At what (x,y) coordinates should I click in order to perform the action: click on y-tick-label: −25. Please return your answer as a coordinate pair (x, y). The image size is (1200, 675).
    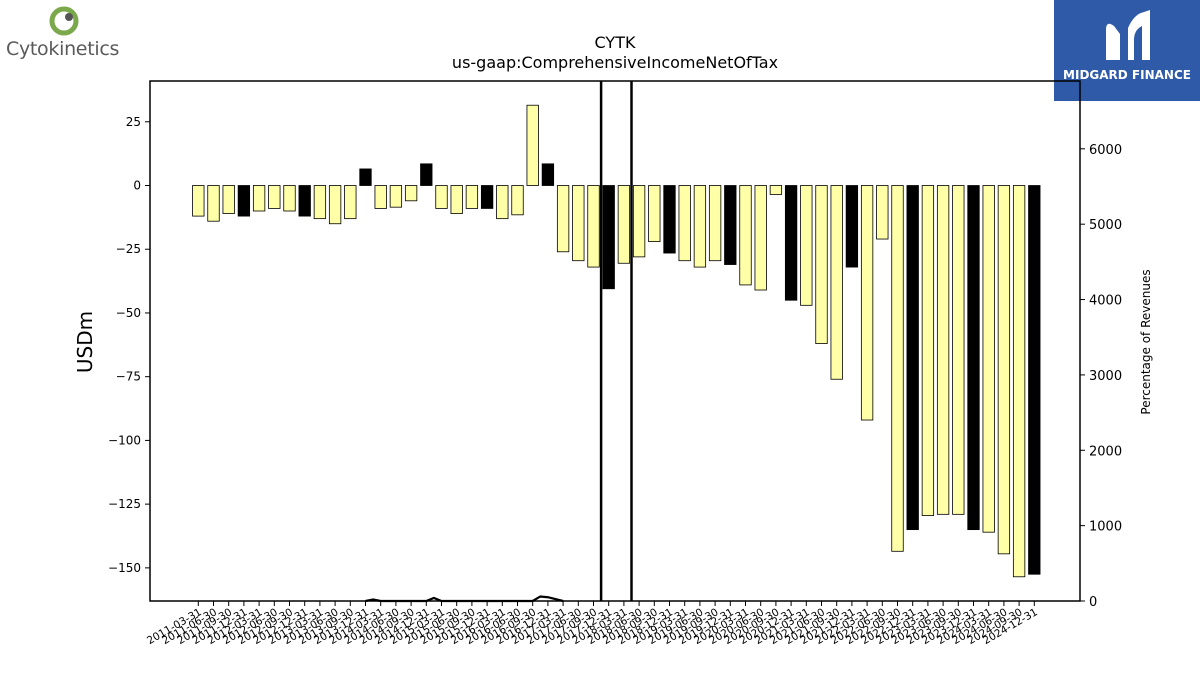
    Looking at the image, I should click on (128, 249).